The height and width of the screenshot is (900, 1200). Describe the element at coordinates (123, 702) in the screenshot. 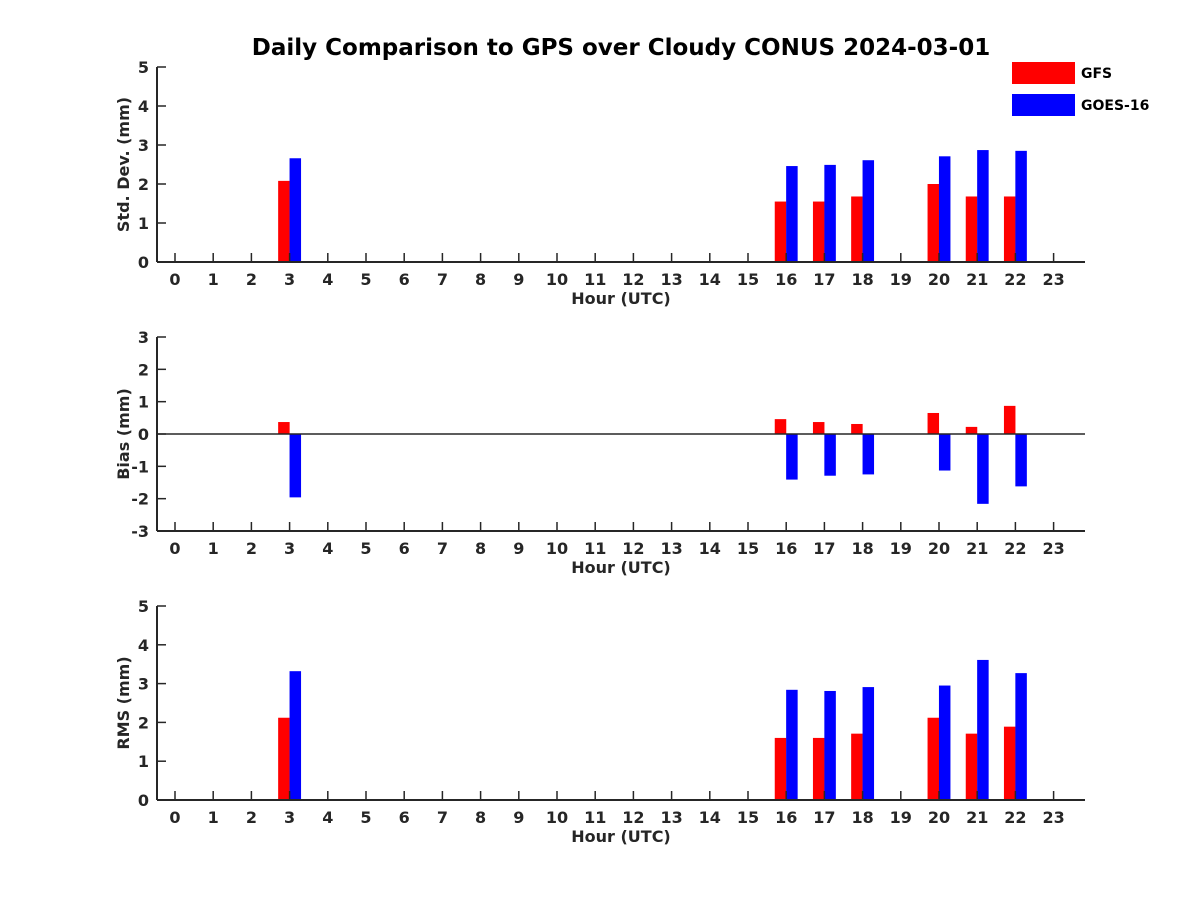

I see `y-axis-label: RMS (mm)` at that location.